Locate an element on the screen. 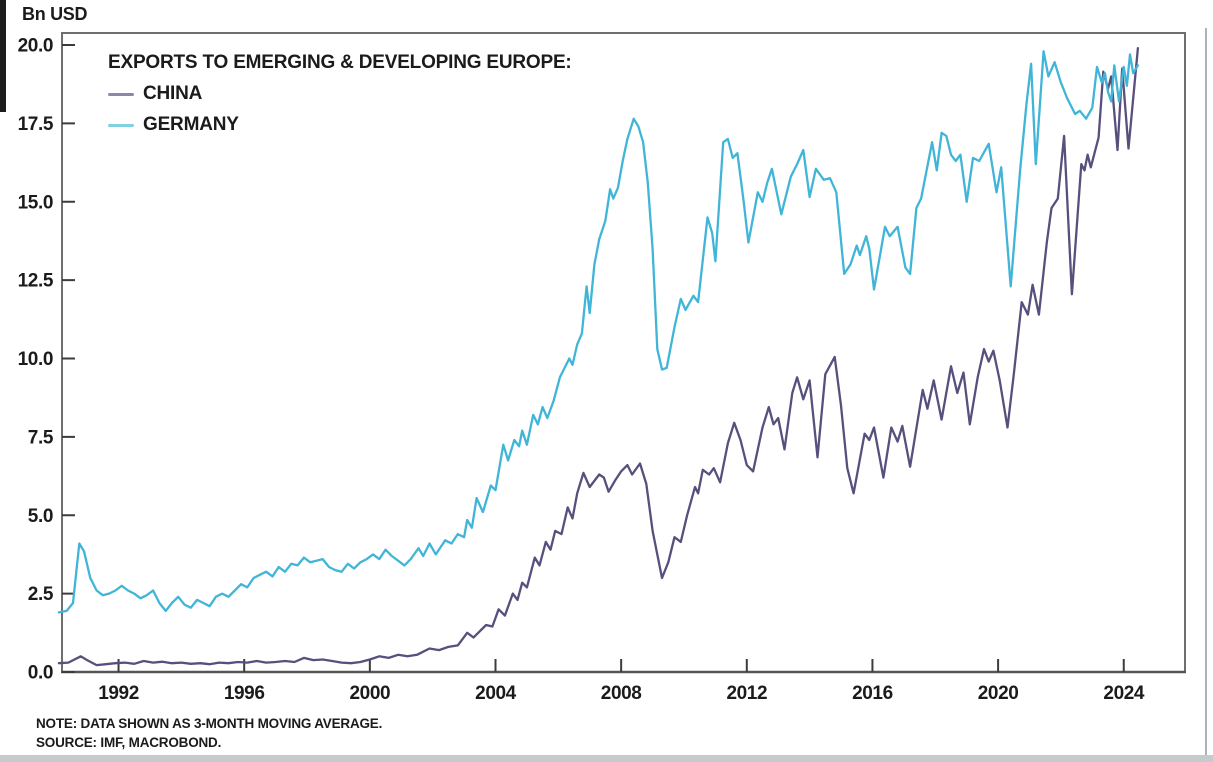 This screenshot has width=1213, height=762. y-tick-label: 7.5 is located at coordinates (41, 437).